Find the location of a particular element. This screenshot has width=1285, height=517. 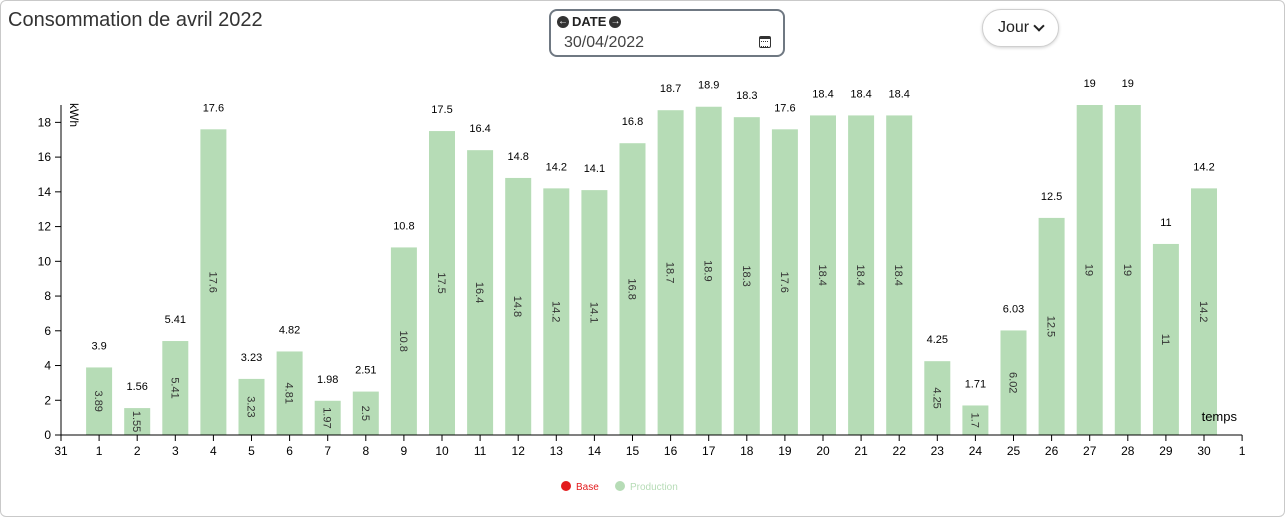

bar-inner-label: 14.2 is located at coordinates (555, 311).